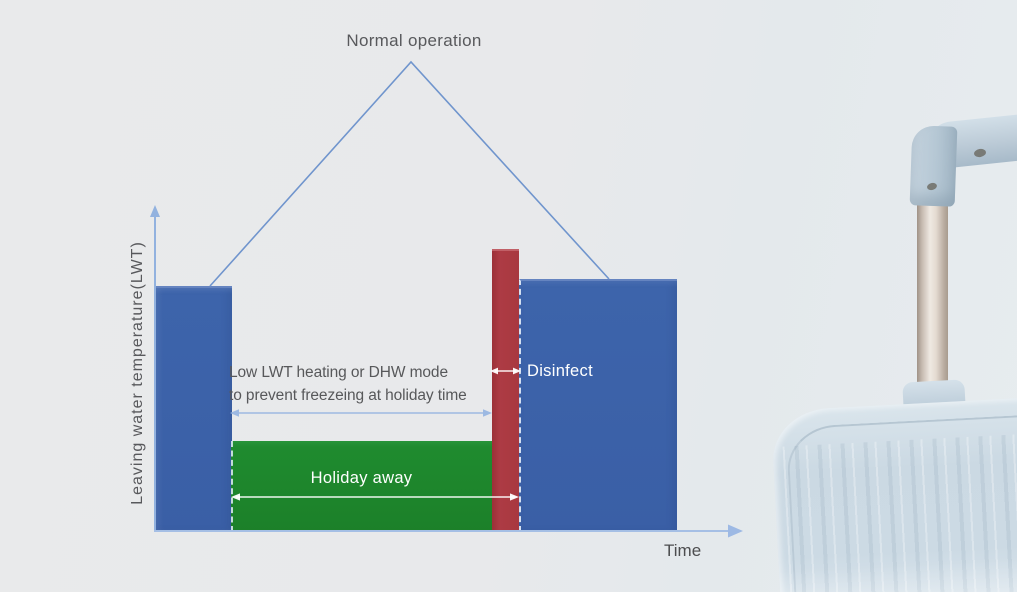 The height and width of the screenshot is (592, 1017). Describe the element at coordinates (487, 413) in the screenshot. I see `arrow-head-icon` at that location.